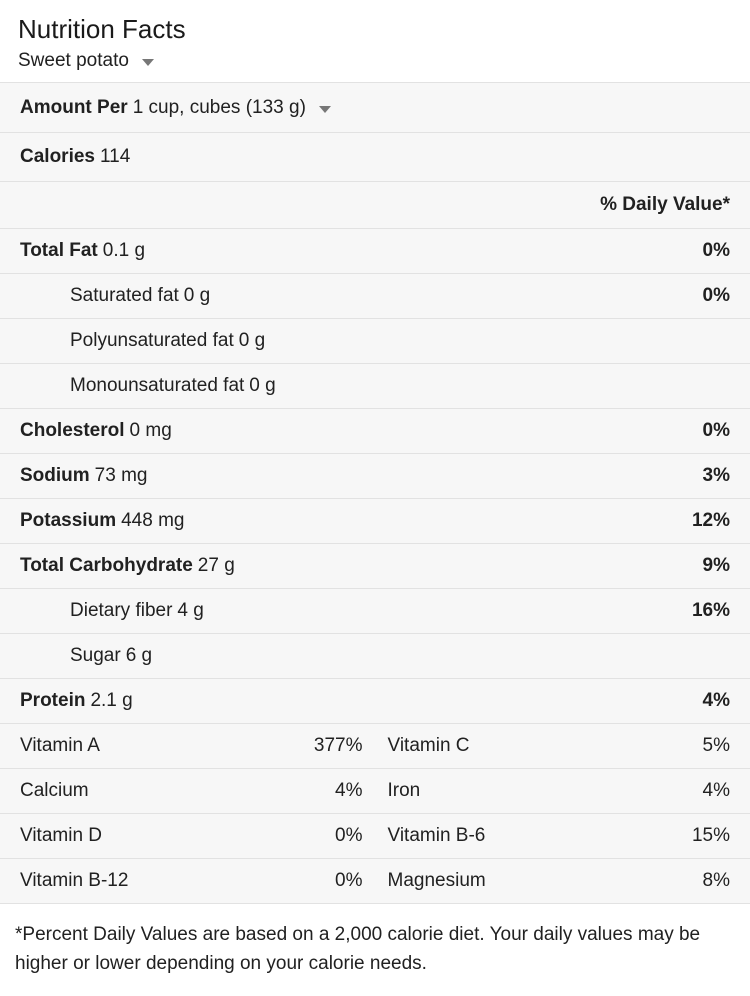 This screenshot has width=750, height=996. What do you see at coordinates (716, 565) in the screenshot?
I see `nutrient-daily-value: 9%` at bounding box center [716, 565].